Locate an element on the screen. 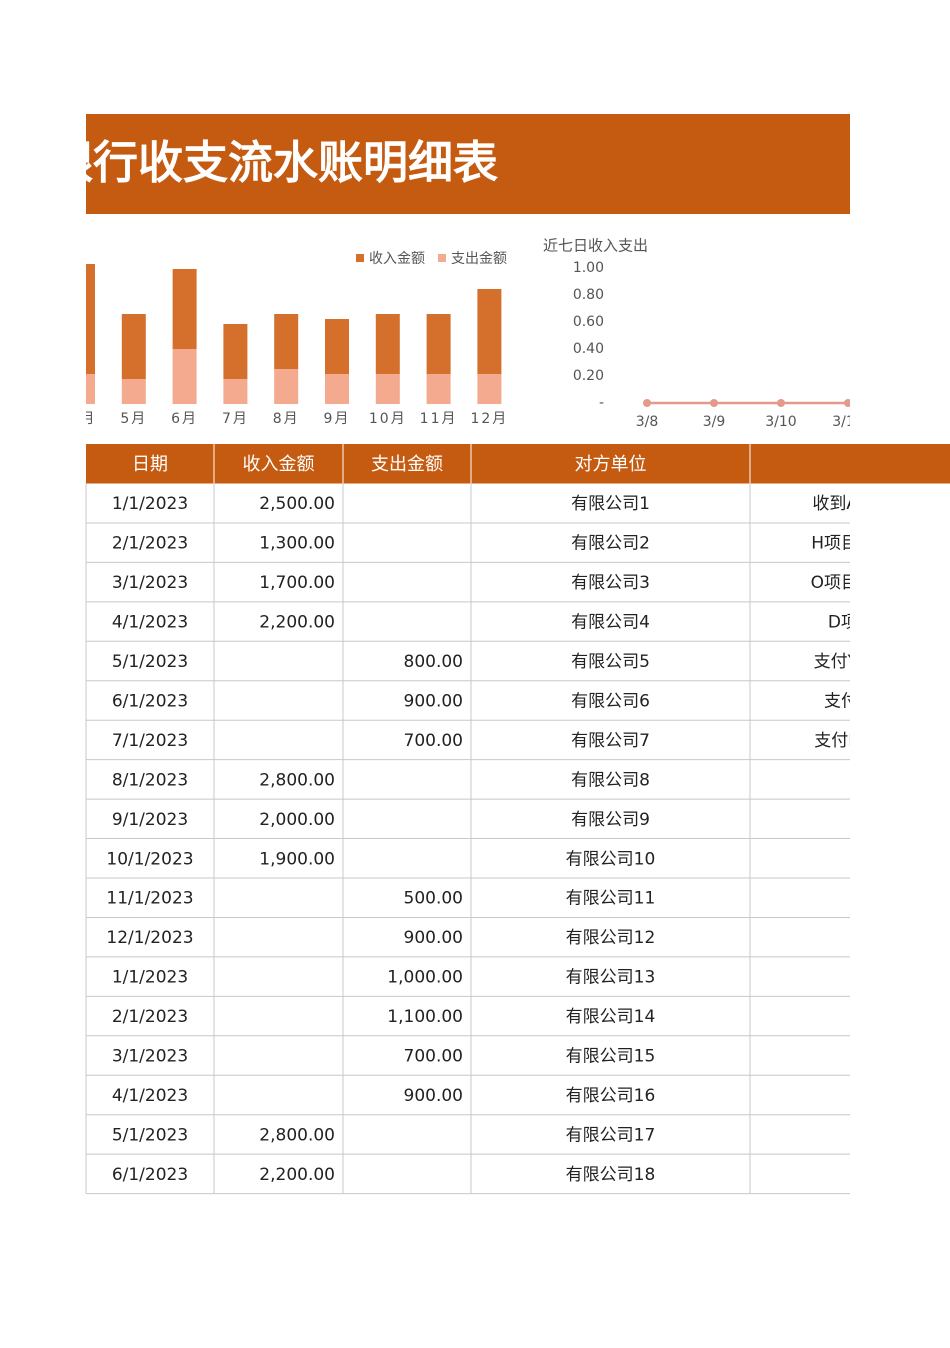 This screenshot has height=1348, width=950. x-tick-label: 11月 is located at coordinates (439, 419).